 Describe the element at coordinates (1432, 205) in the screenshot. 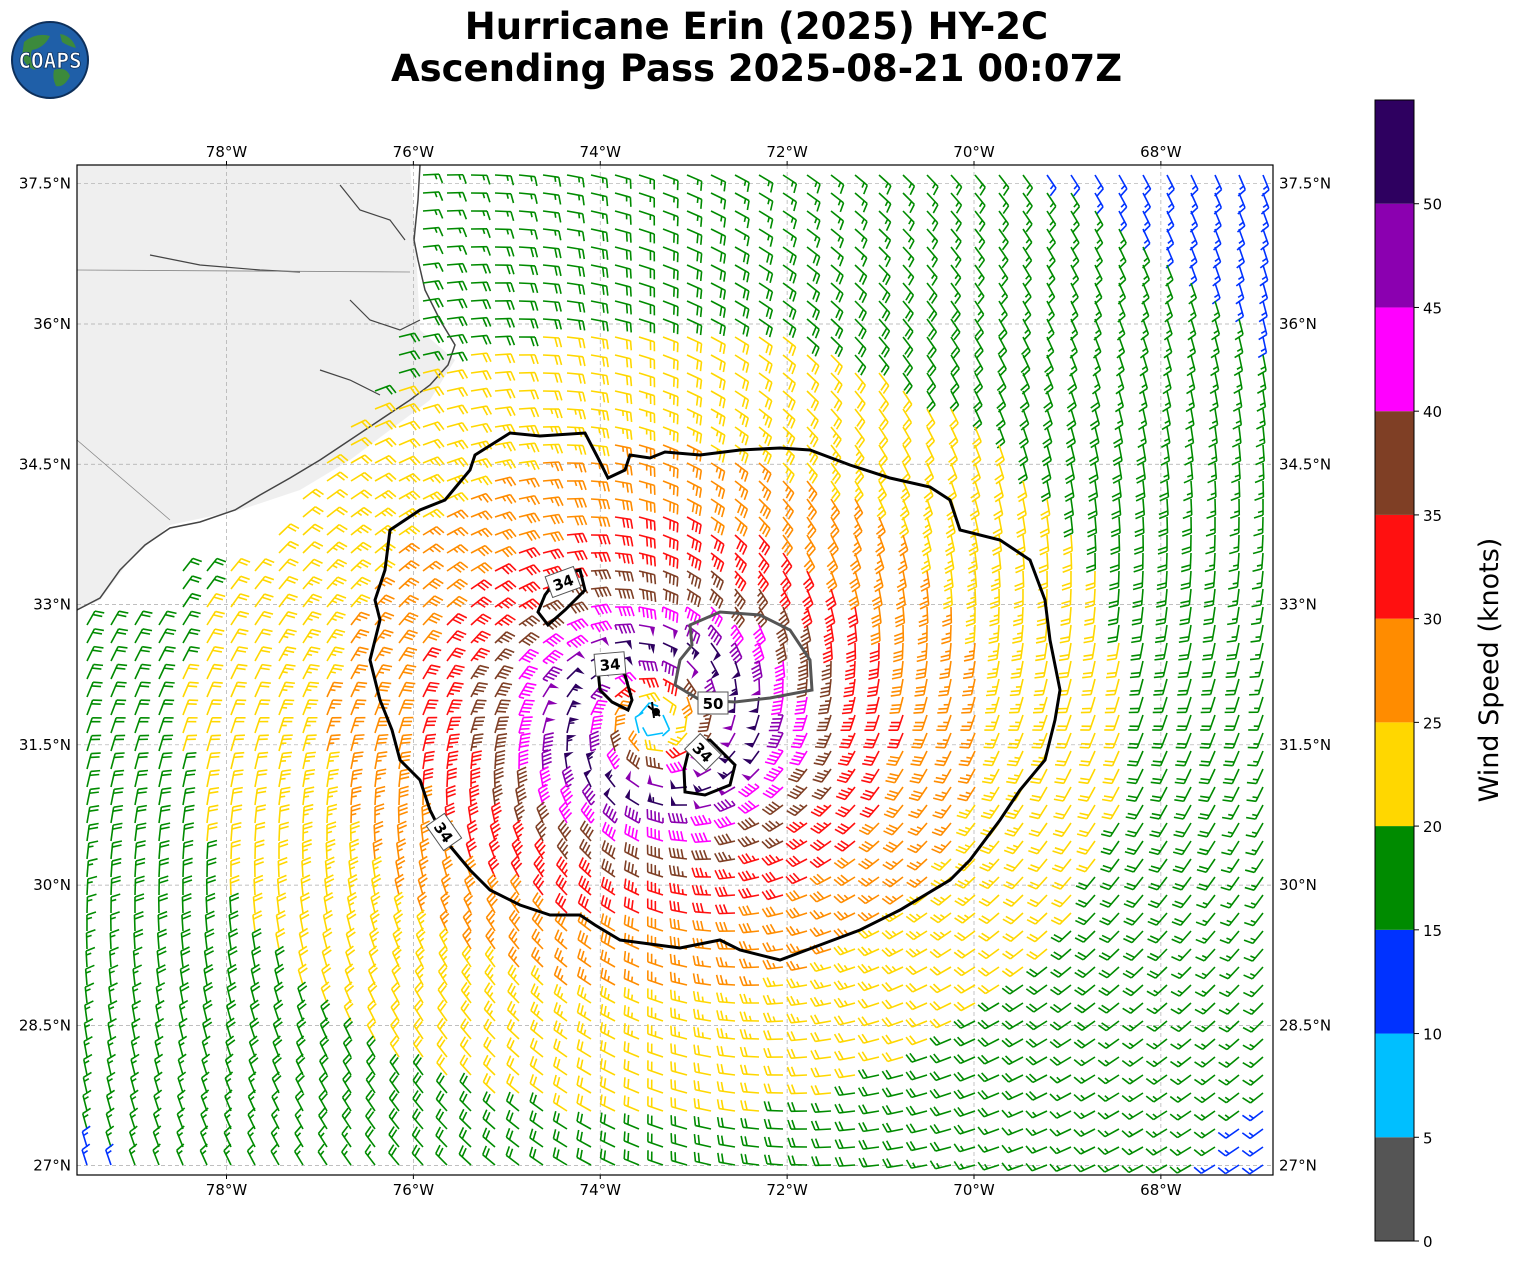

I see `colorbar-tick-10: 50` at that location.